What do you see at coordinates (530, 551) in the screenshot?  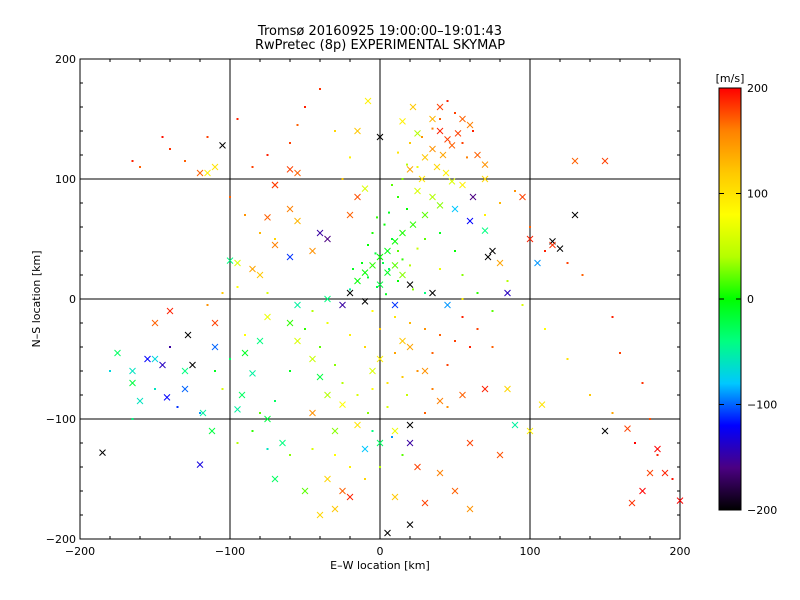 I see `x-tick-label: 100` at bounding box center [530, 551].